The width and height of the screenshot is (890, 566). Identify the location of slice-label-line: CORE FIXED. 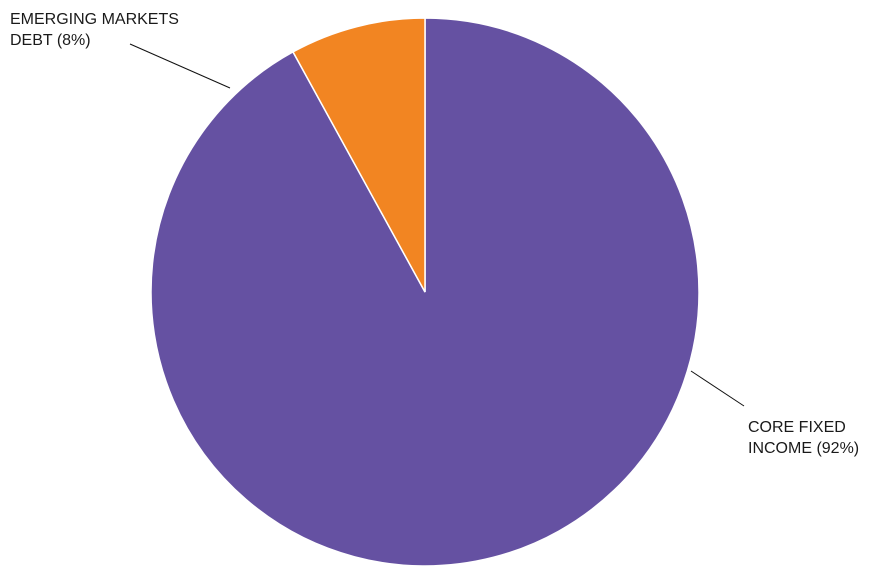
(797, 427).